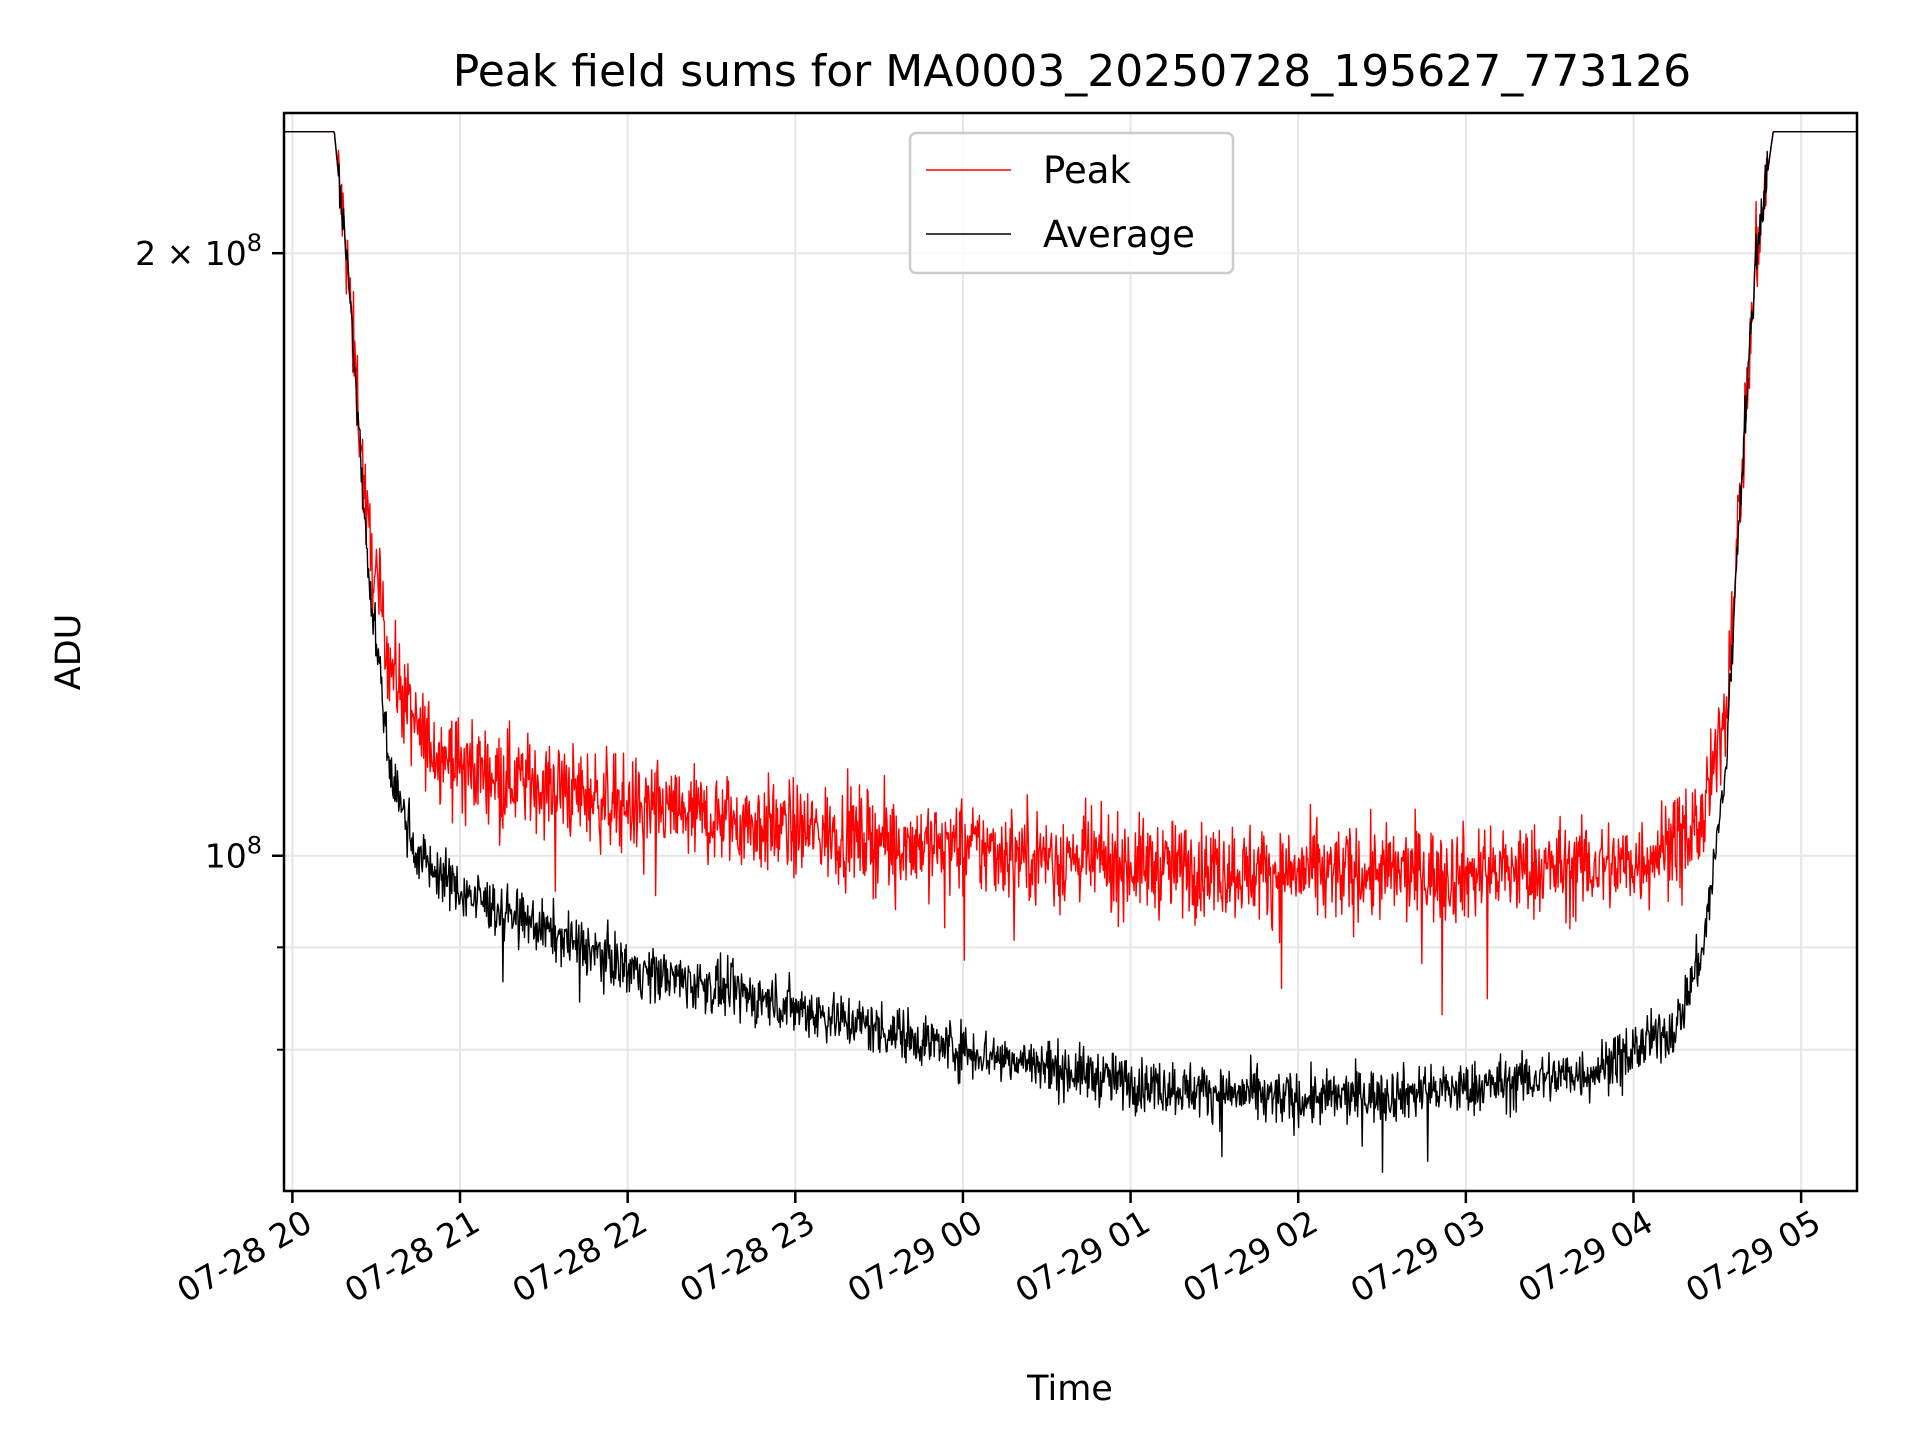 The width and height of the screenshot is (1920, 1440). Describe the element at coordinates (69, 652) in the screenshot. I see `y-axis-label: ADU` at that location.